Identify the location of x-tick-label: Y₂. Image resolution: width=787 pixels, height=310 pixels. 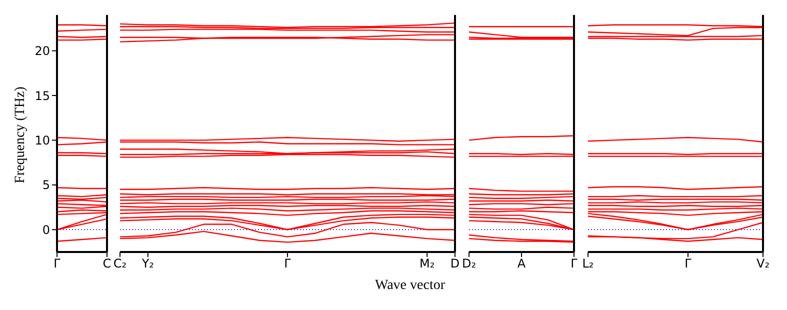
(147, 263).